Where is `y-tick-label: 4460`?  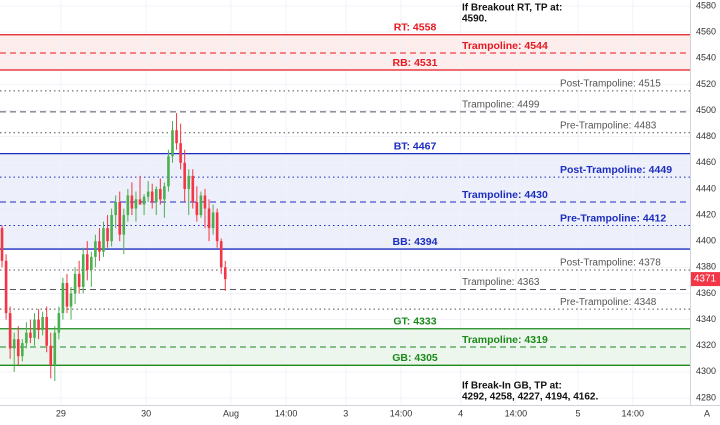
y-tick-label: 4460 is located at coordinates (706, 162).